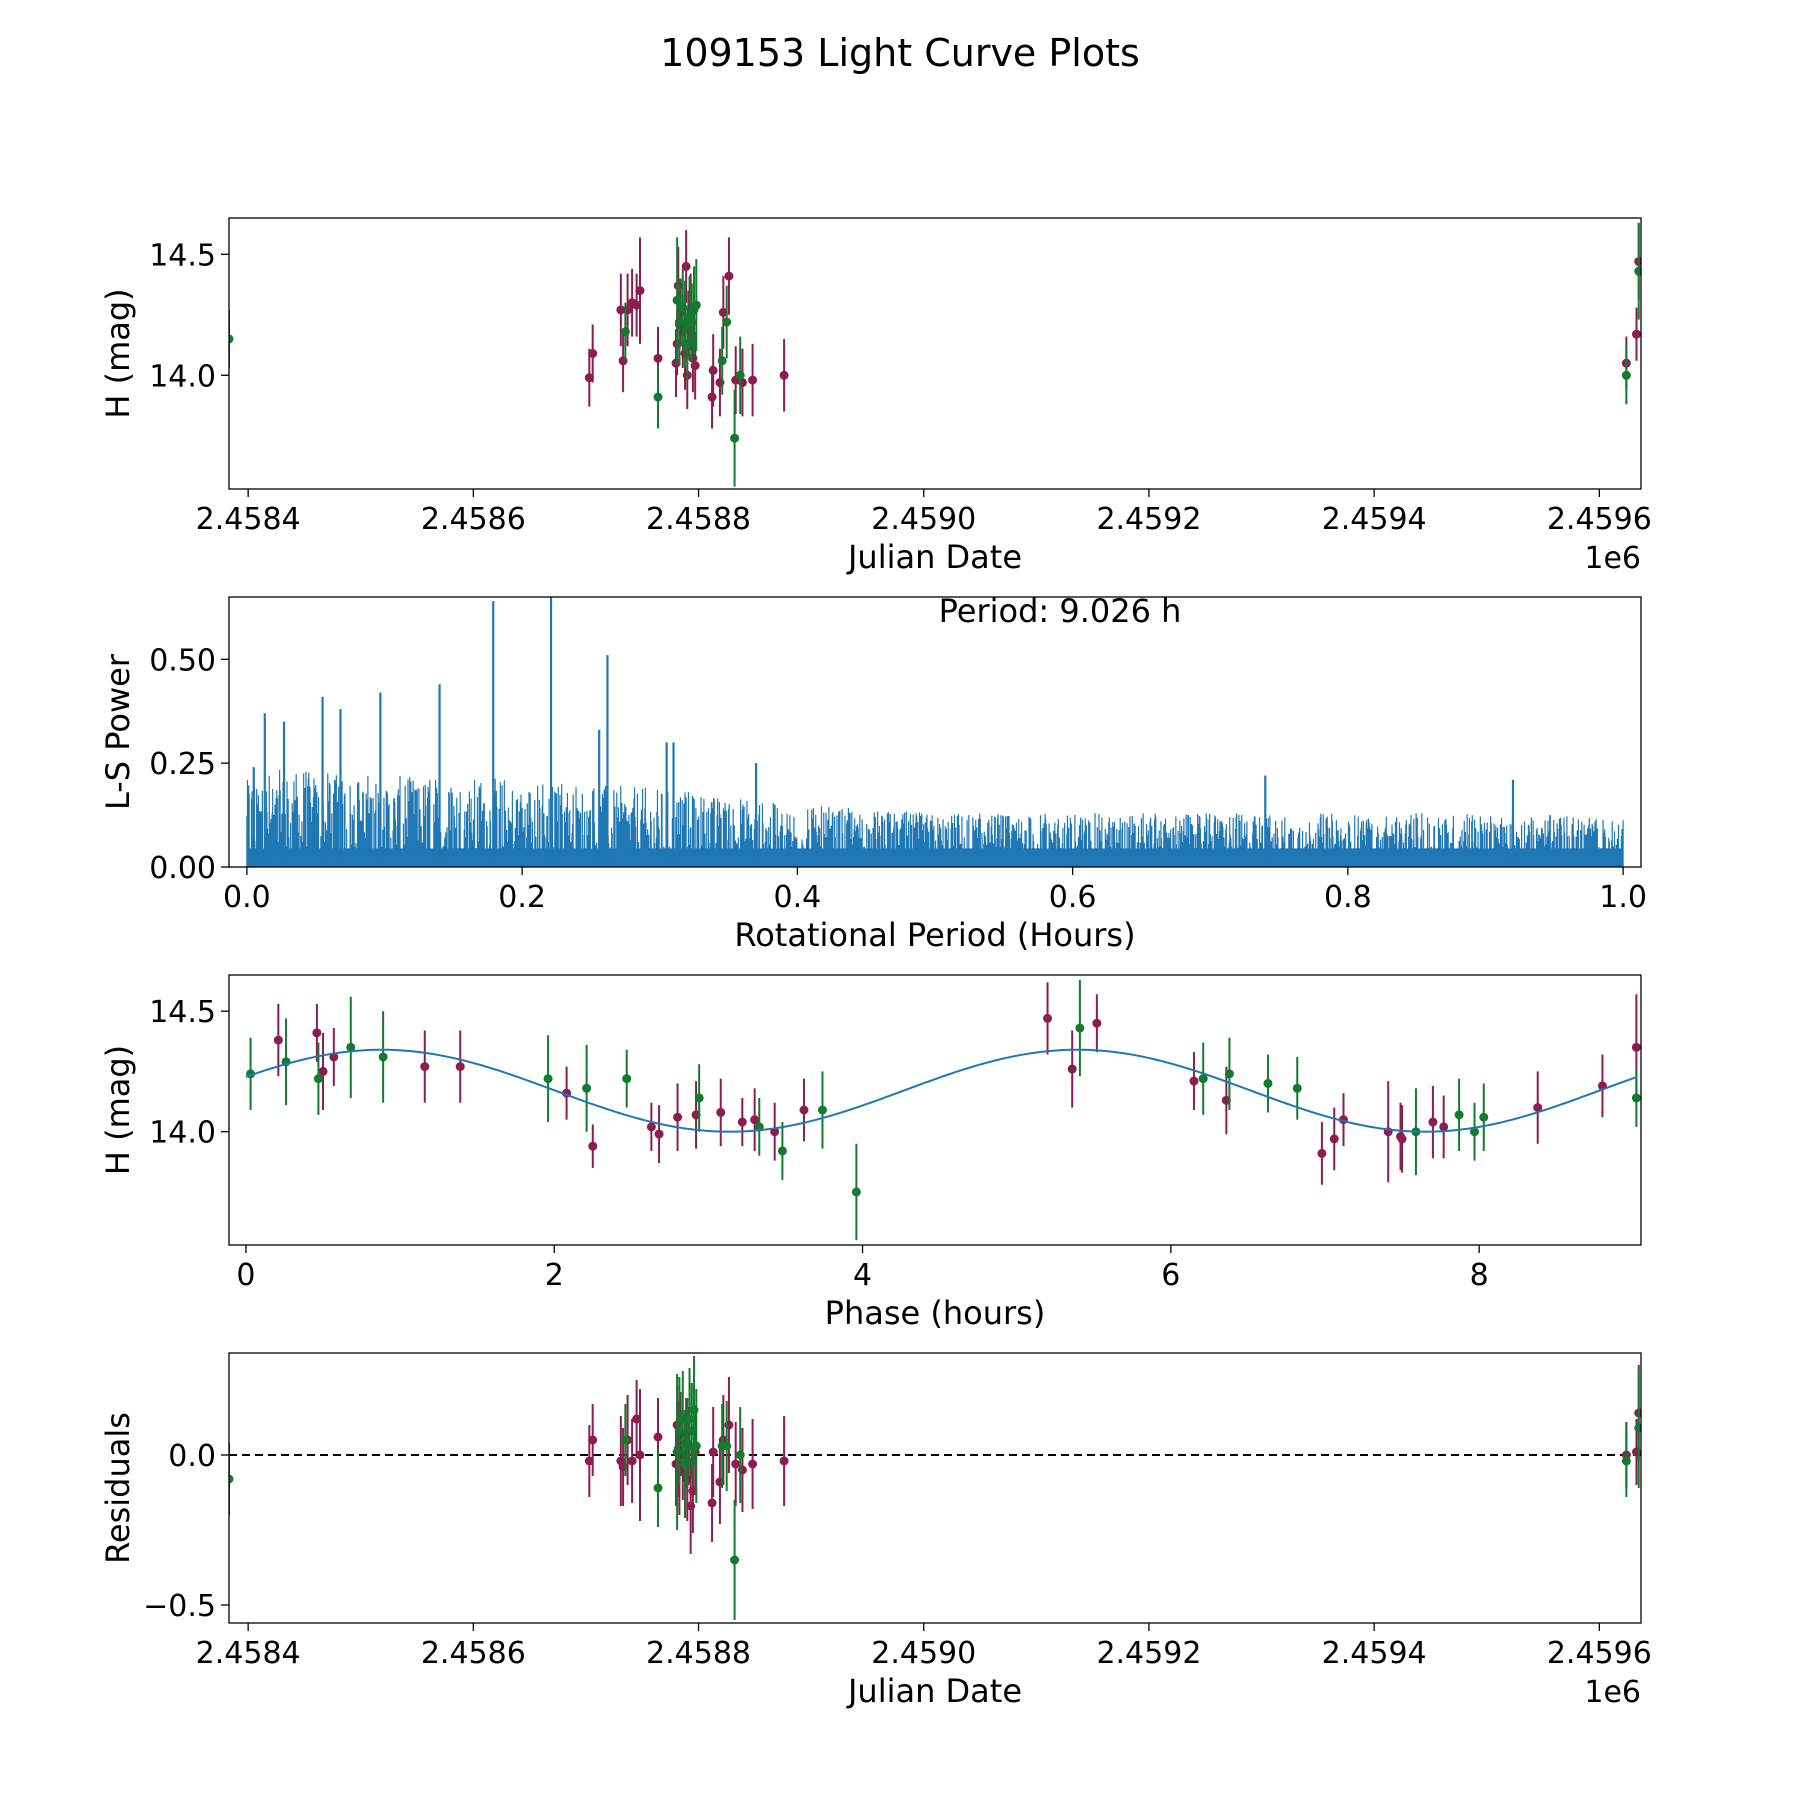 This screenshot has height=1800, width=1800. I want to click on x-tick-label: 0.2, so click(522, 897).